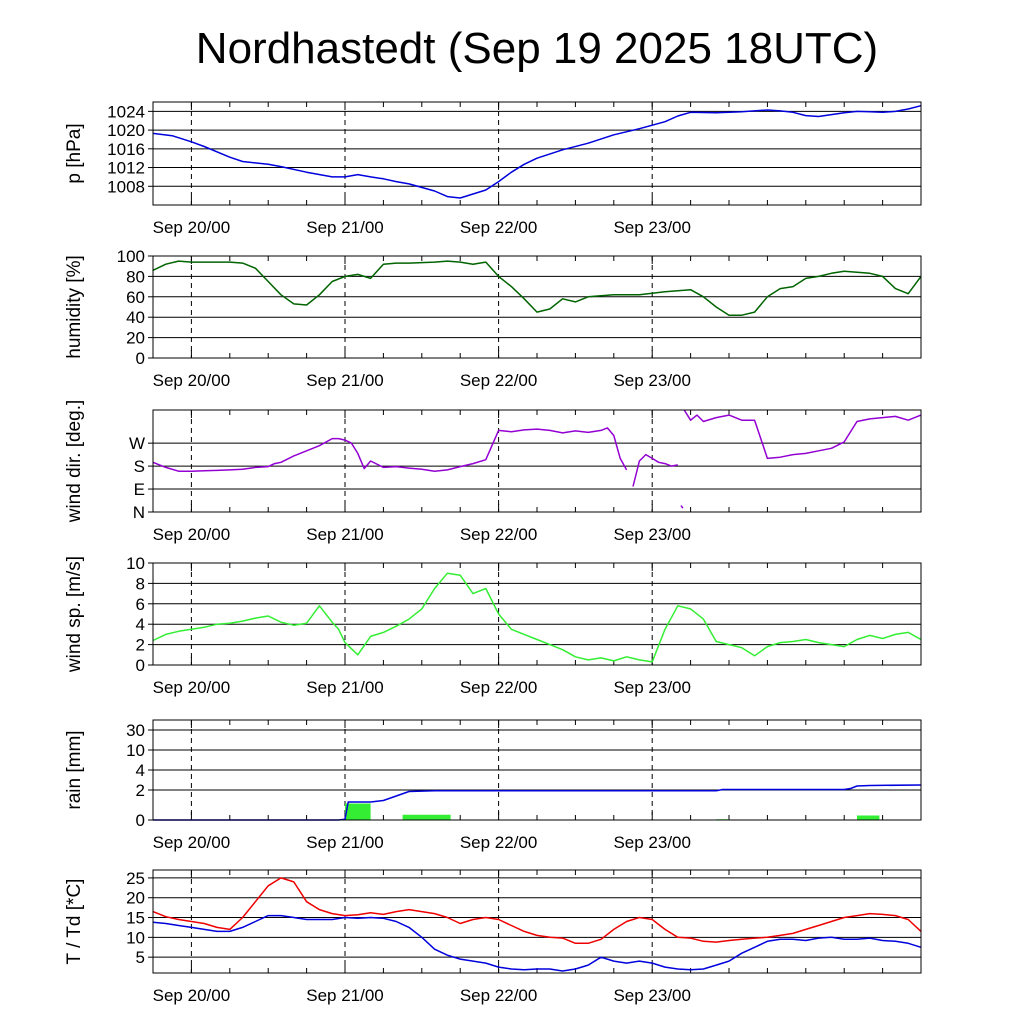 The height and width of the screenshot is (1024, 1024). I want to click on y-tick-label: 1008, so click(126, 186).